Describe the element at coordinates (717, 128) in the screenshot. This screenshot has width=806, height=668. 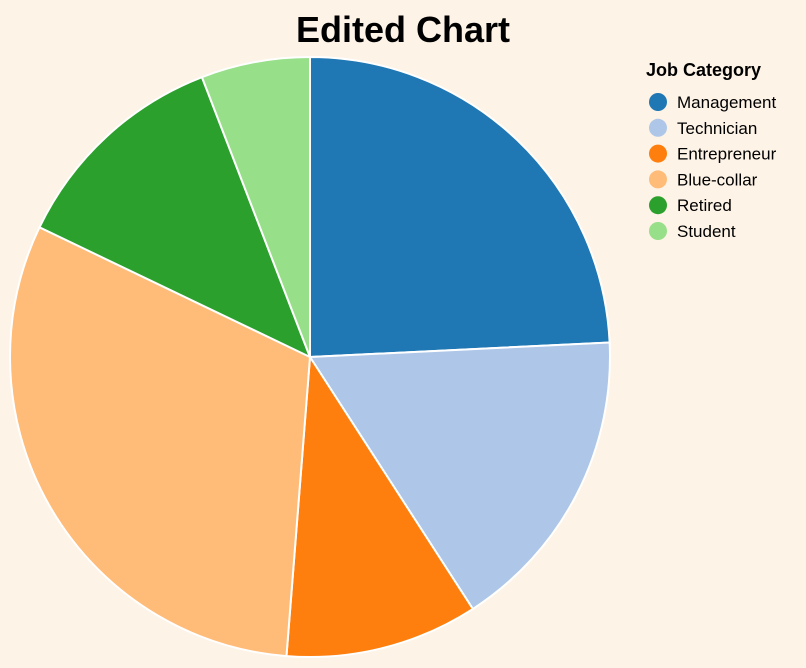
I see `legend-label: Technician` at that location.